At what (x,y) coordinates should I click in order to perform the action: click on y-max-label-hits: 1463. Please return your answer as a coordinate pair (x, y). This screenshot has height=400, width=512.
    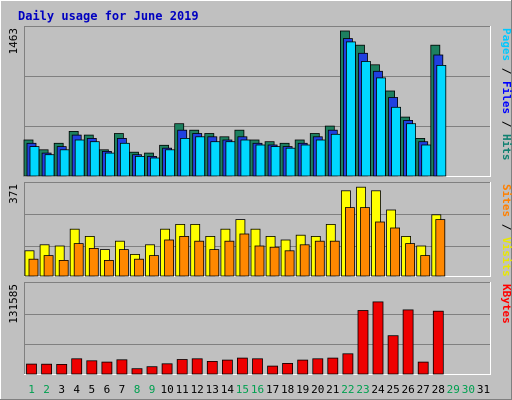
    Looking at the image, I should click on (13, 41).